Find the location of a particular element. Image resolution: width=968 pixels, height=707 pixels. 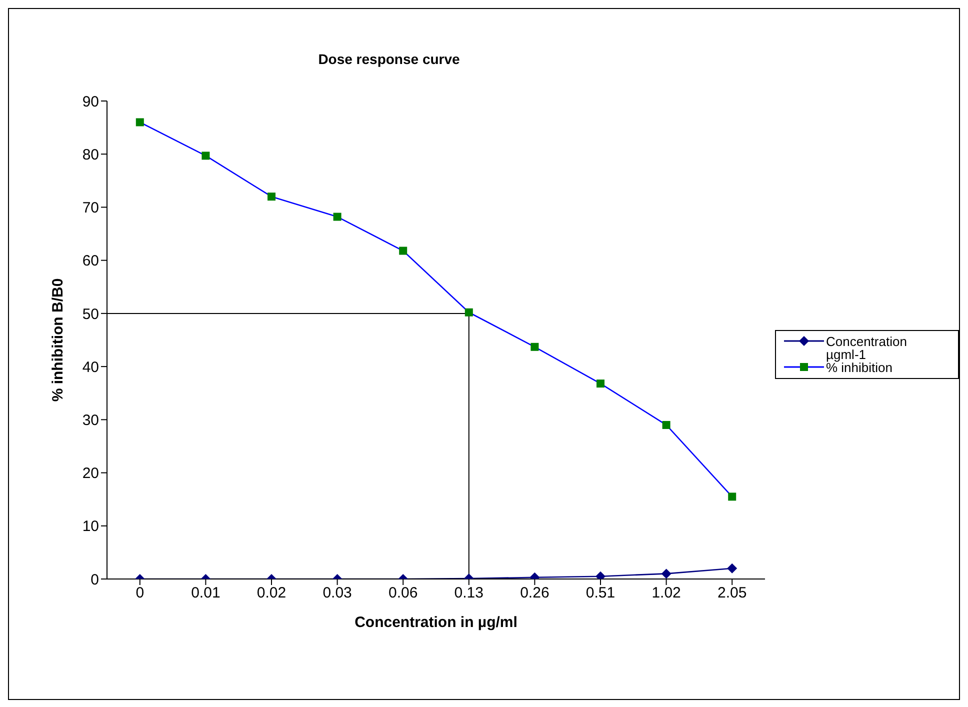

legend-label: Concentration µgml-1 is located at coordinates (867, 348).